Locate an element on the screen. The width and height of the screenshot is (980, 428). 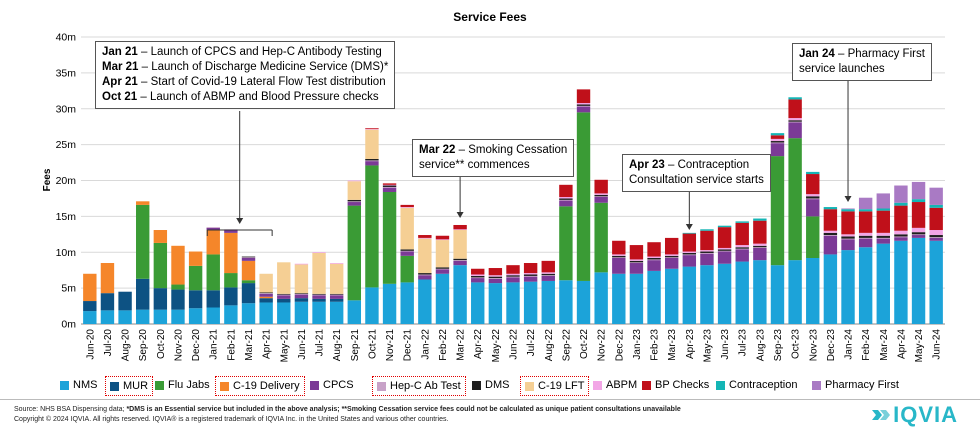
legend-item: DMS is located at coordinates (490, 385).